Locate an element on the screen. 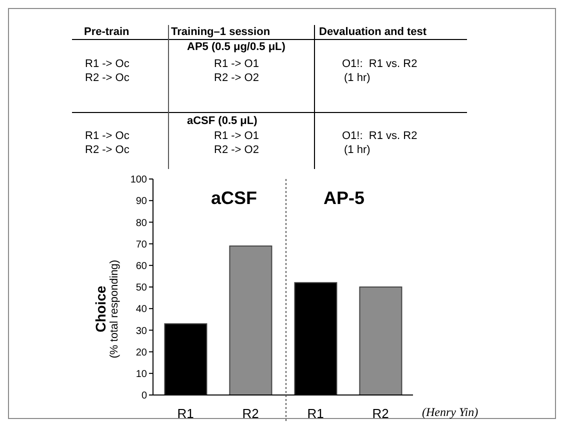 Image resolution: width=564 pixels, height=427 pixels. text: Devaluation and test is located at coordinates (373, 32).